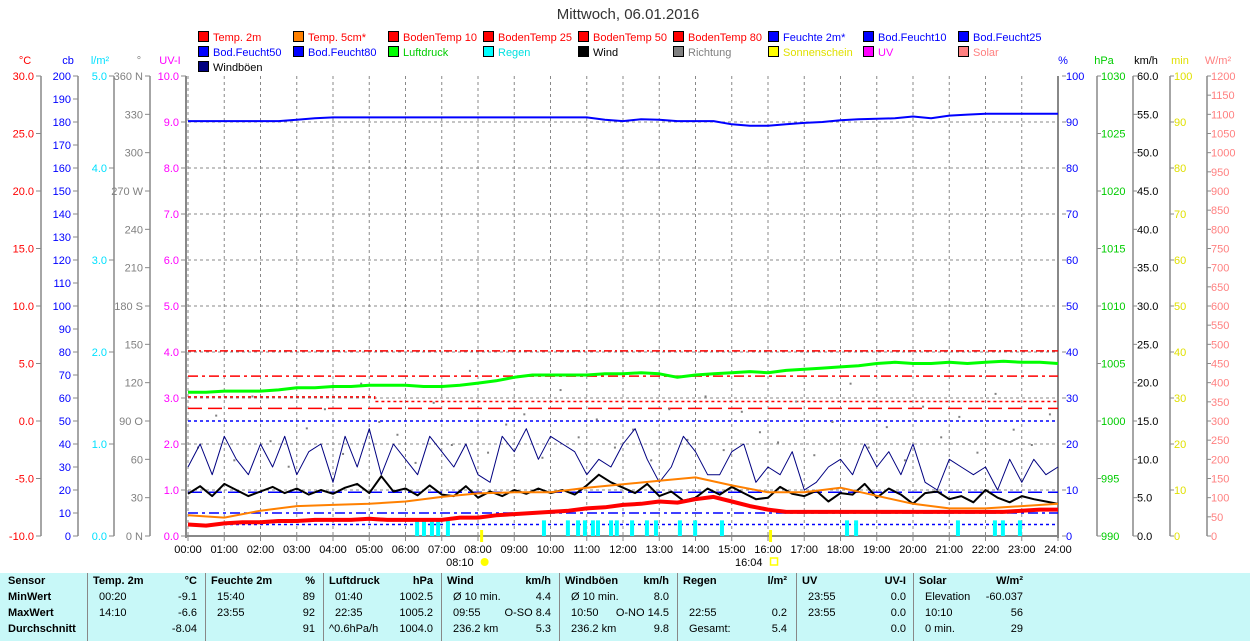 This screenshot has width=1250, height=641. I want to click on cell-time: 23:55, so click(822, 613).